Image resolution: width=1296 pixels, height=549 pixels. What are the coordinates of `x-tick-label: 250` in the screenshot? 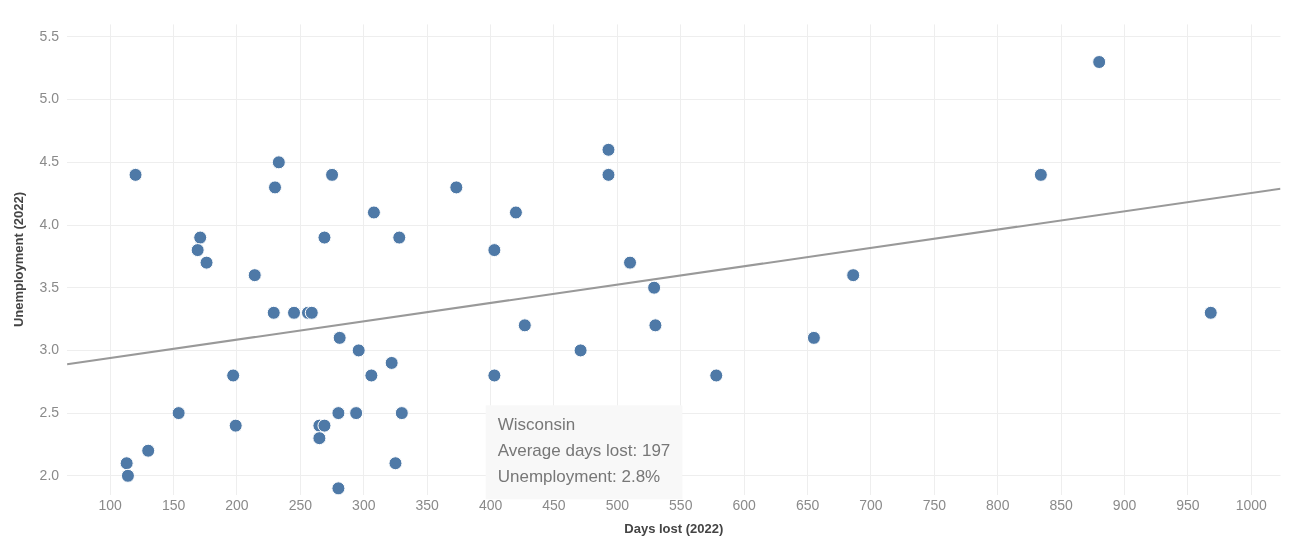 It's located at (300, 504).